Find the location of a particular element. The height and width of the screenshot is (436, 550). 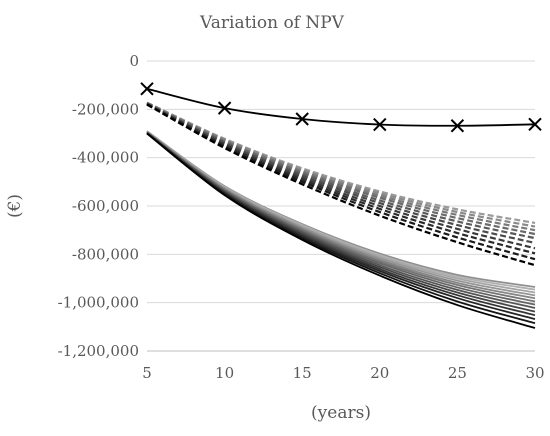

y-tick-label: -1,200,000 is located at coordinates (98, 351).